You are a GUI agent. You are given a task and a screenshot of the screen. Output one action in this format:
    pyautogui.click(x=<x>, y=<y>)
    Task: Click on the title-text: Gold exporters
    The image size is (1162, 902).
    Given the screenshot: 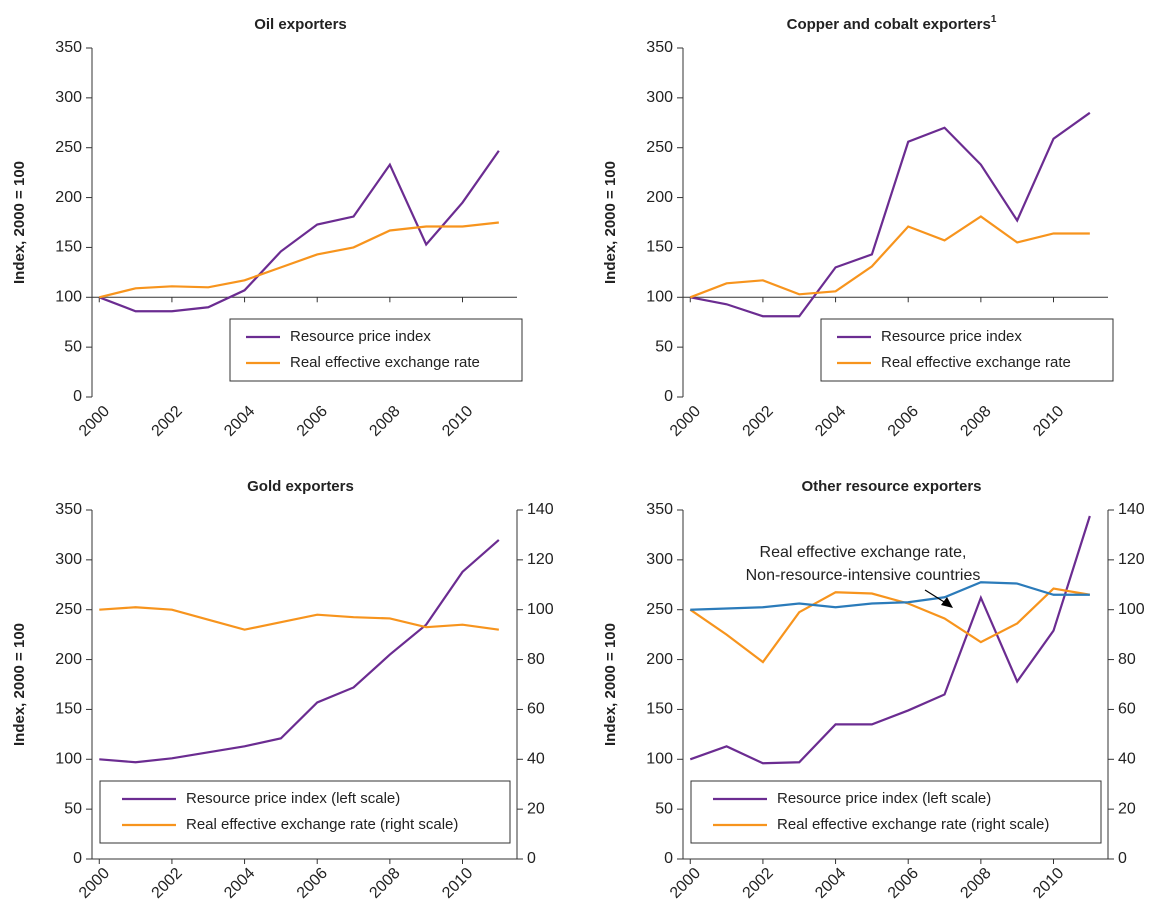 What is the action you would take?
    pyautogui.click(x=300, y=486)
    